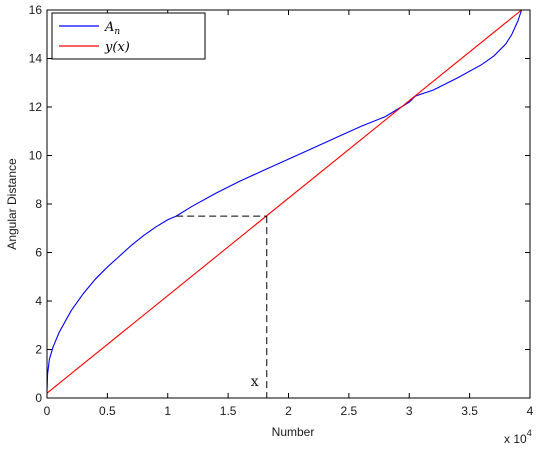  Describe the element at coordinates (518, 437) in the screenshot. I see `x-axis-multiplier: x 104` at that location.